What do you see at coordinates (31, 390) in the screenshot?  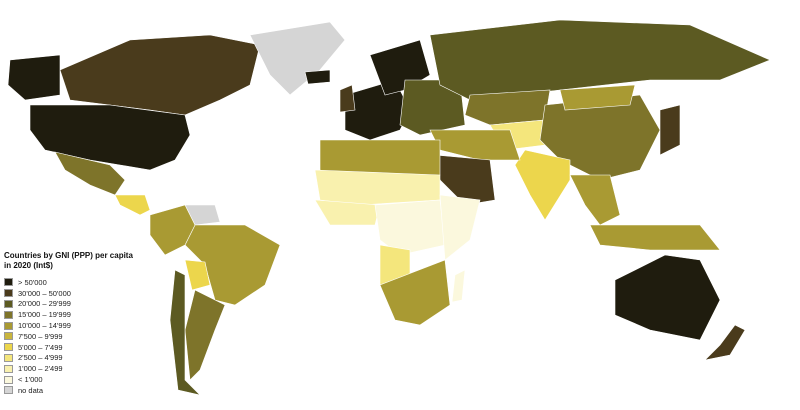 I see `legend-label: no data` at bounding box center [31, 390].